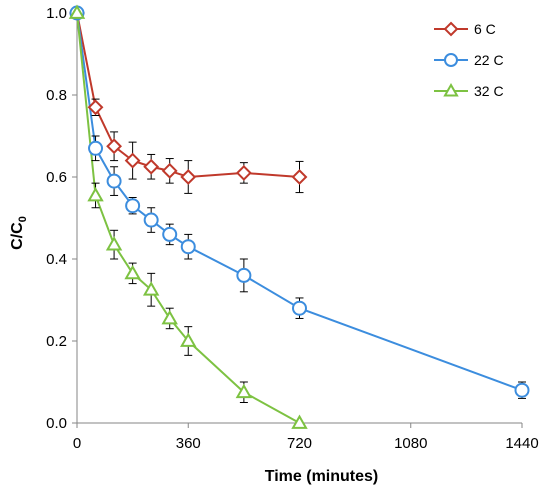 Image resolution: width=550 pixels, height=491 pixels. Describe the element at coordinates (77, 443) in the screenshot. I see `x-tick-label: 0` at that location.